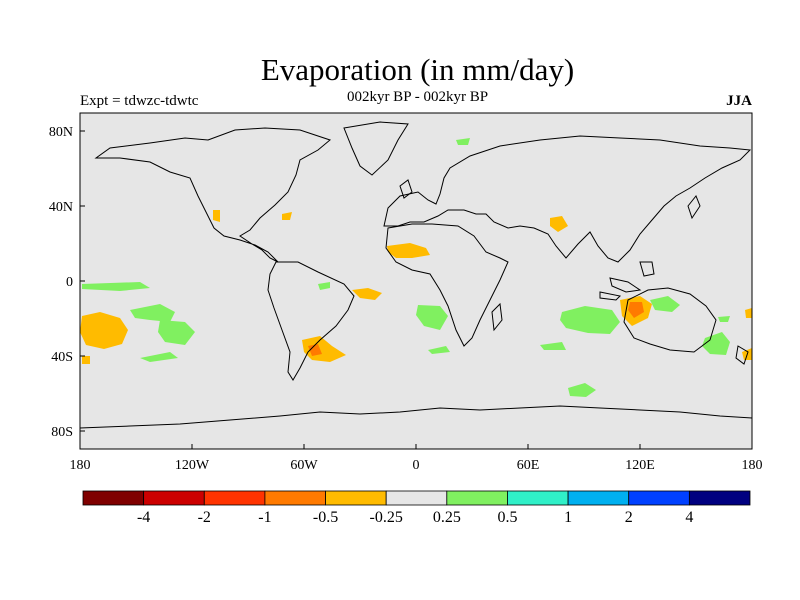 This screenshot has height=600, width=800. What do you see at coordinates (528, 465) in the screenshot?
I see `x-tick-label: 60E` at bounding box center [528, 465].